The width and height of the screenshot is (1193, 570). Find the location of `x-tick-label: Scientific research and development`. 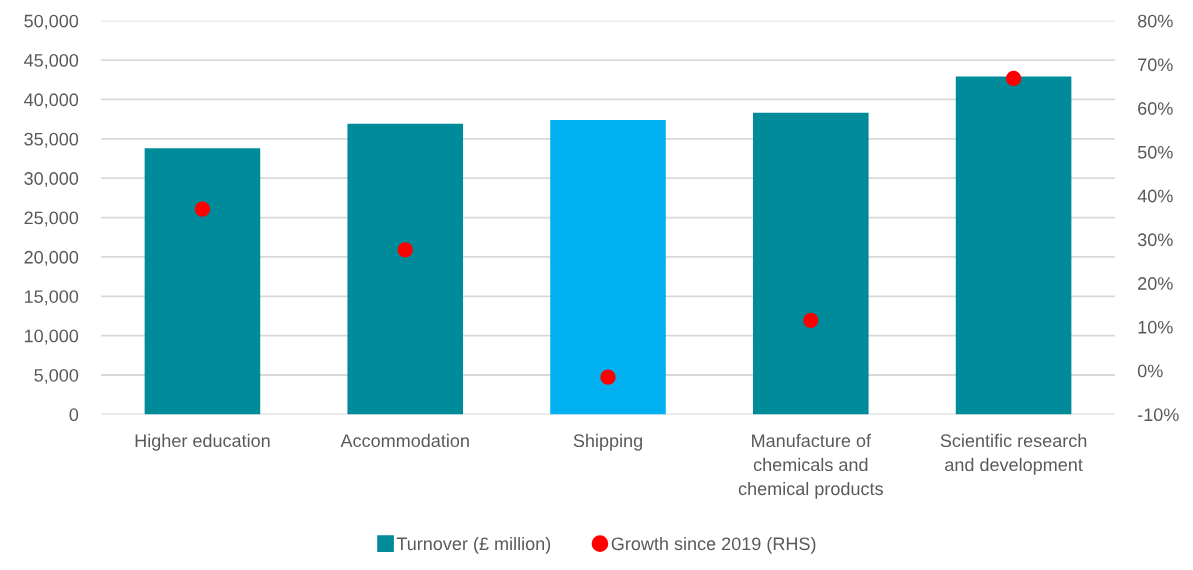

x-tick-label: Scientific research and development is located at coordinates (1013, 454).